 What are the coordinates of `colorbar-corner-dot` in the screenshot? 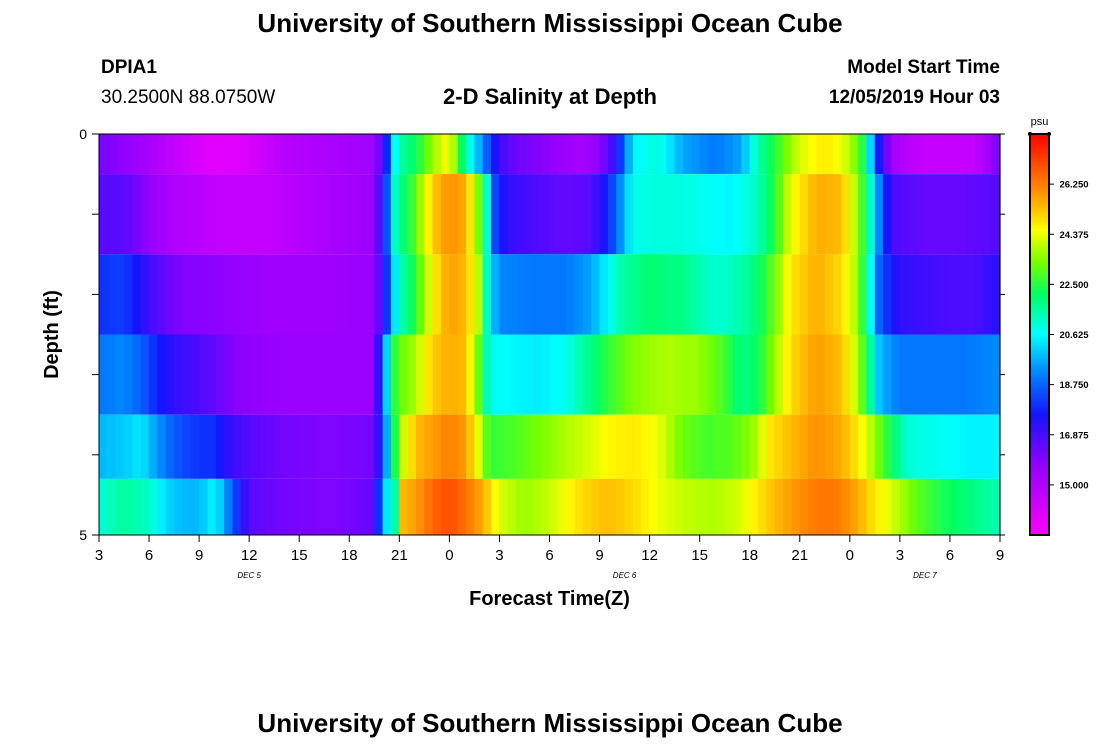 It's located at (1049, 134).